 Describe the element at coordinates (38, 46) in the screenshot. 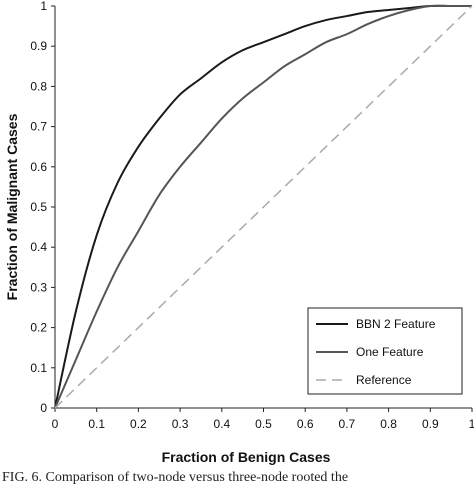

I see `y-tick-label: 0.9` at that location.